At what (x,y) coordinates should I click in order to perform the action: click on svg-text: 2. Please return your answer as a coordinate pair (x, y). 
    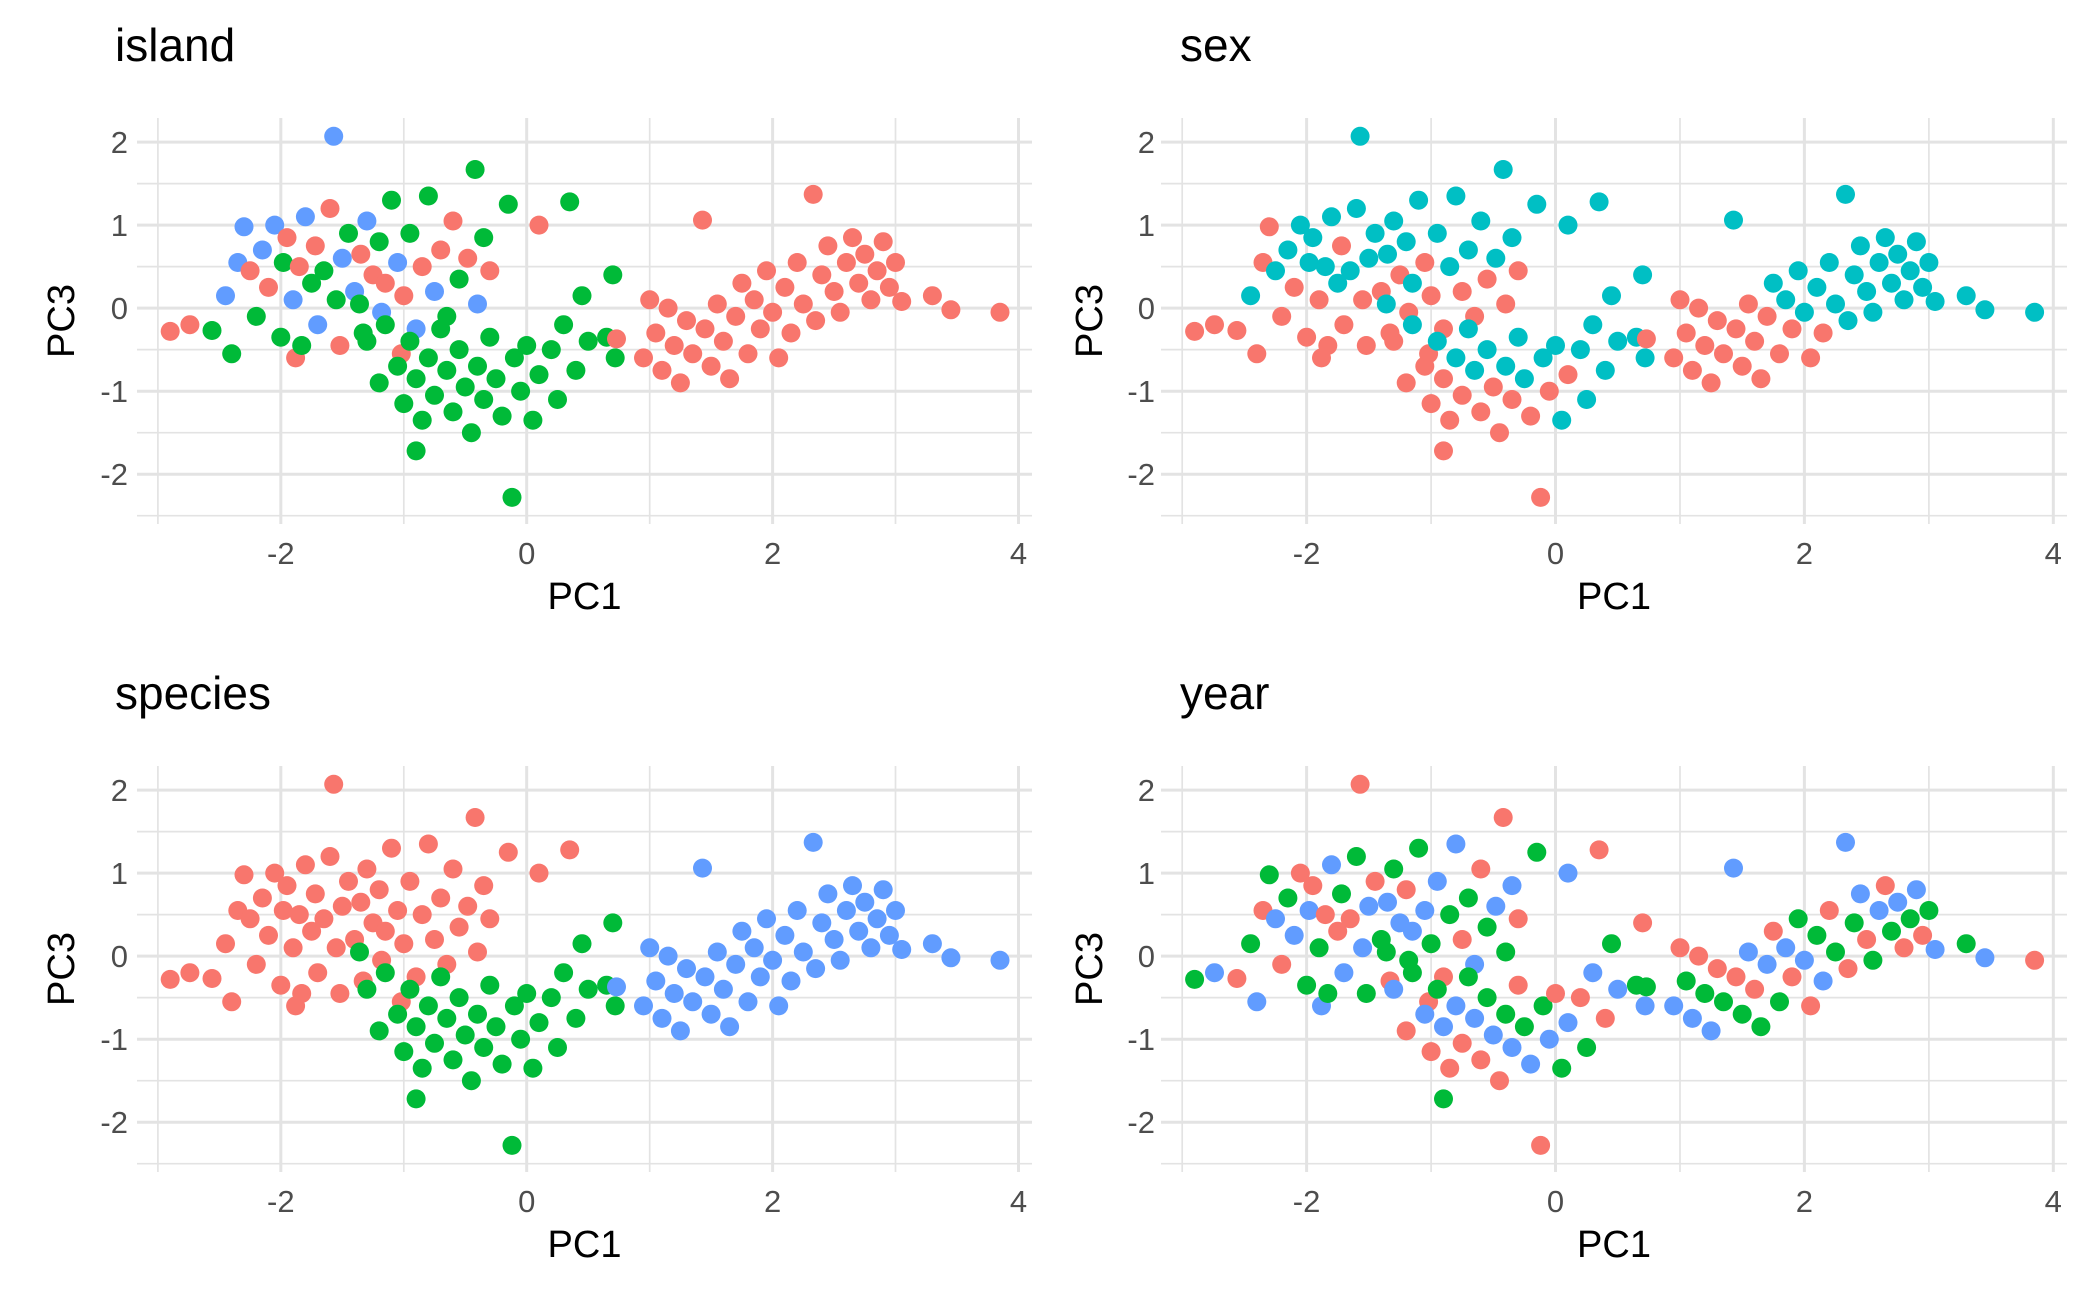
    Looking at the image, I should click on (1804, 553).